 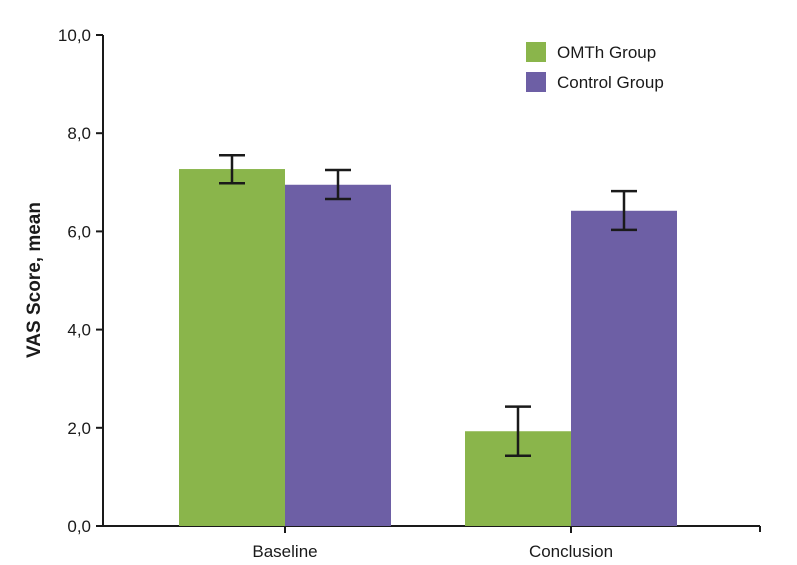 What do you see at coordinates (338, 355) in the screenshot?
I see `bar-control-baseline` at bounding box center [338, 355].